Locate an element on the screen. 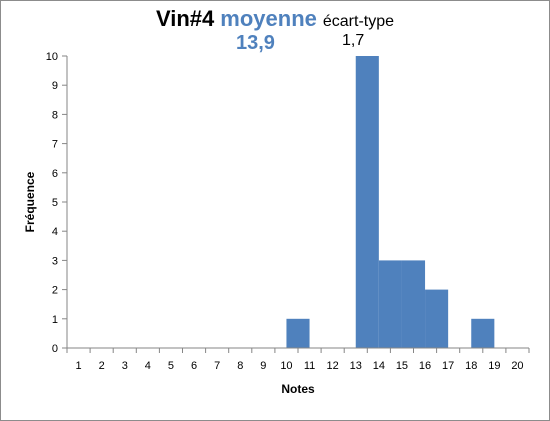  y-tick-label-3: 3 is located at coordinates (55, 261).